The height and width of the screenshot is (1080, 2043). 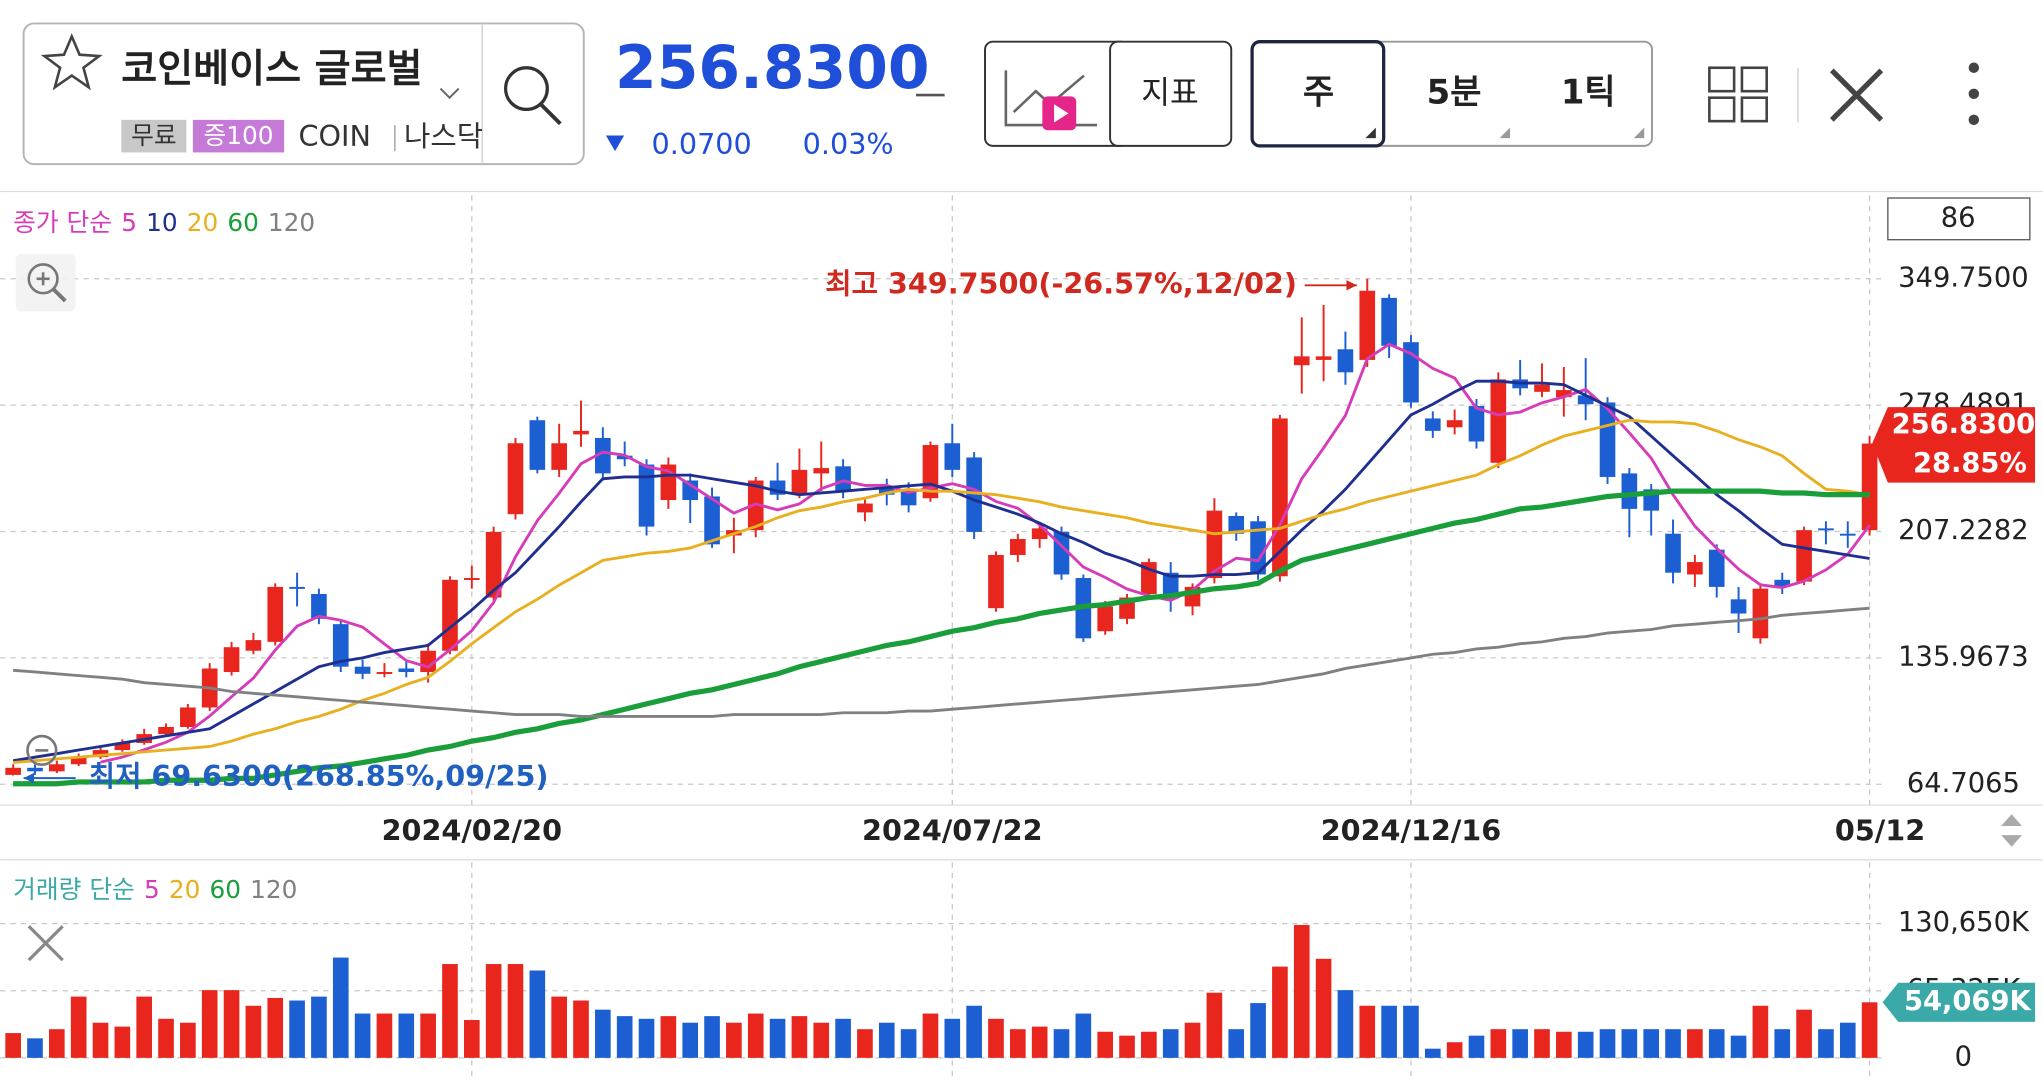 I want to click on ma-line, so click(x=941, y=662).